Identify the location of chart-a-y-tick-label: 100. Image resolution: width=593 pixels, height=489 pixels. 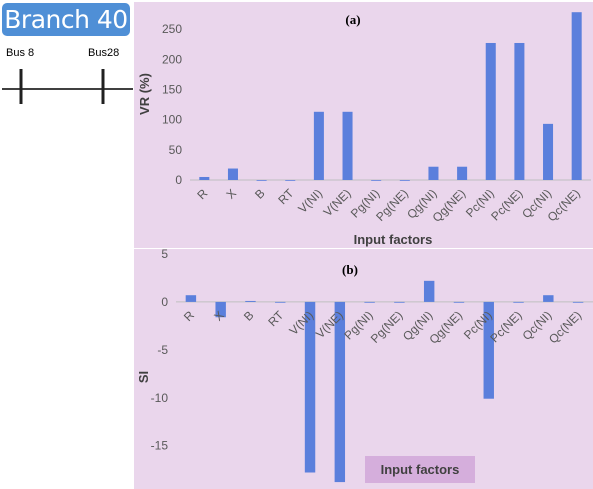
(172, 120).